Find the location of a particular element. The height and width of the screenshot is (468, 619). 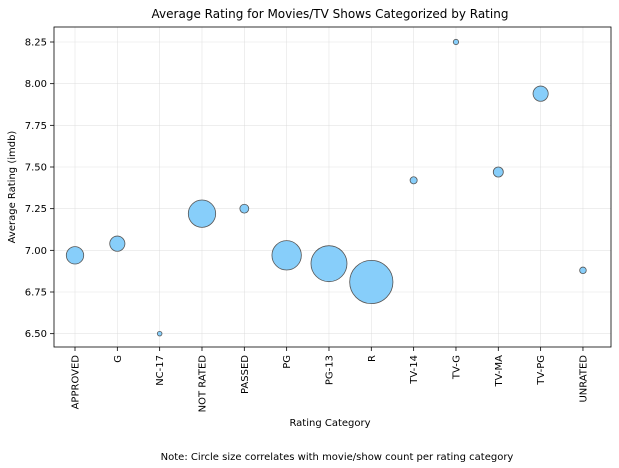

y-tick-label: 6.50 is located at coordinates (36, 334).